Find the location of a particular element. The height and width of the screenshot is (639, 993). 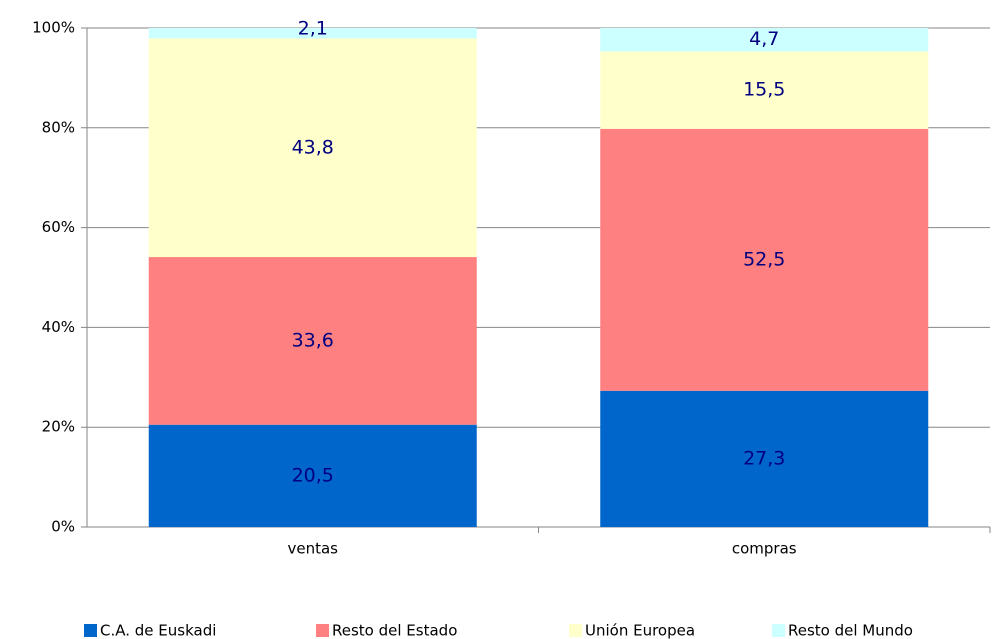

value-label: 15,5 is located at coordinates (764, 90).